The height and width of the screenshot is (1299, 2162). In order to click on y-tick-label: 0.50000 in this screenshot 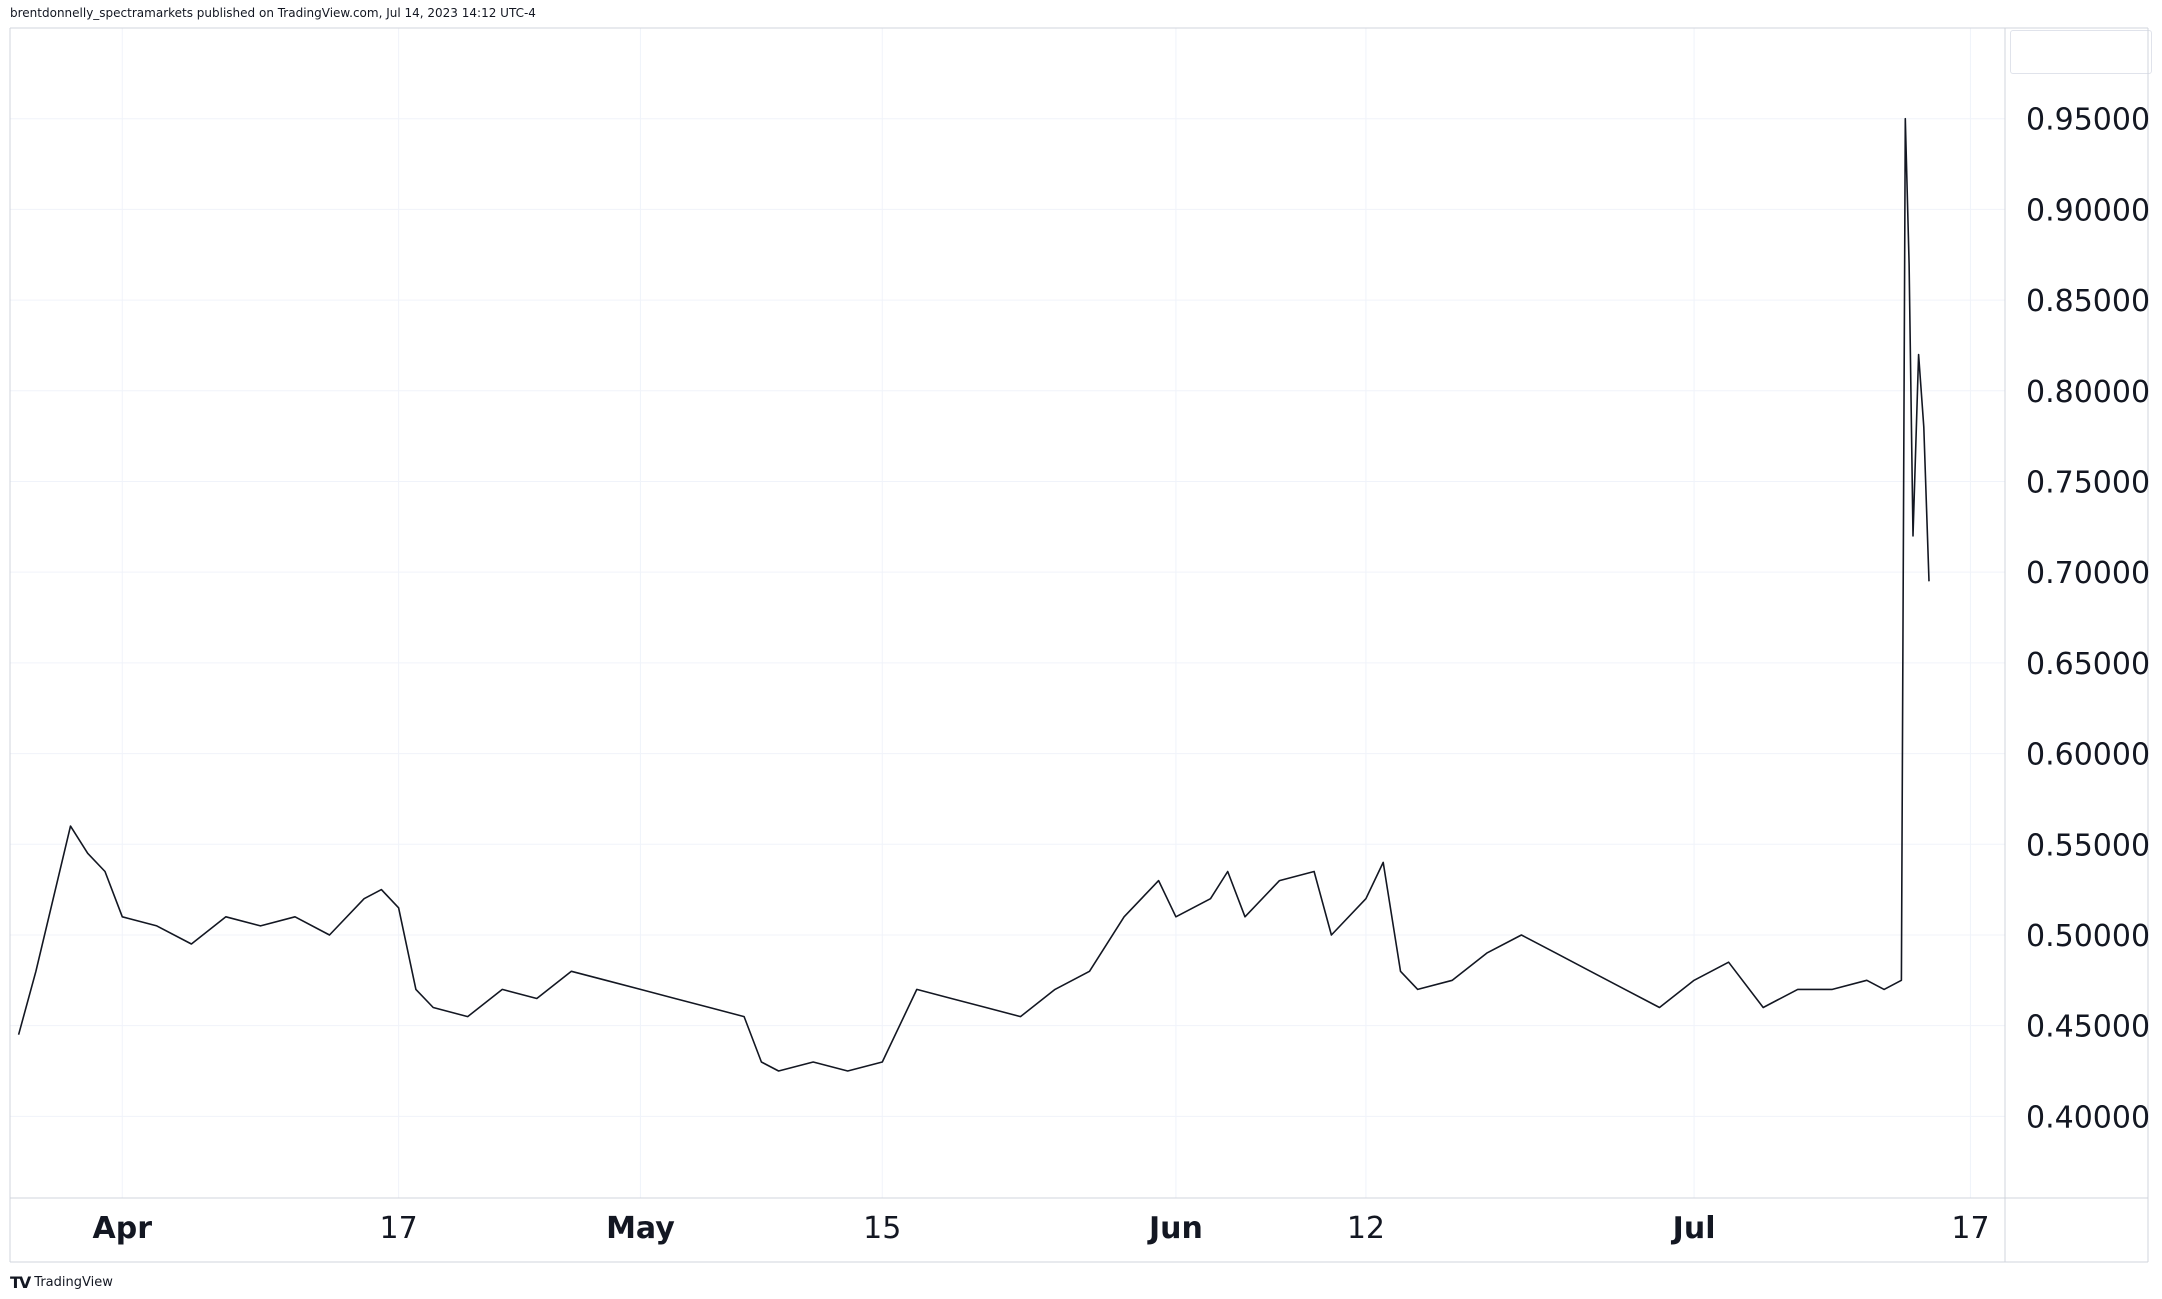, I will do `click(2088, 936)`.